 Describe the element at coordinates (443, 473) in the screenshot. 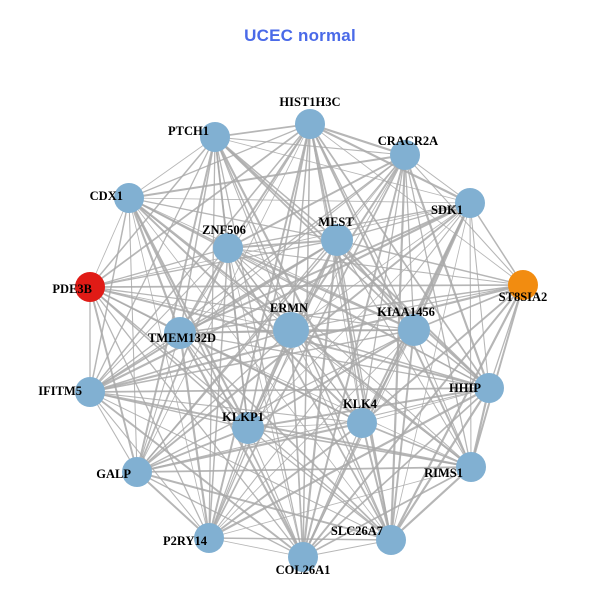

I see `graph-node-label: RIMS1` at that location.